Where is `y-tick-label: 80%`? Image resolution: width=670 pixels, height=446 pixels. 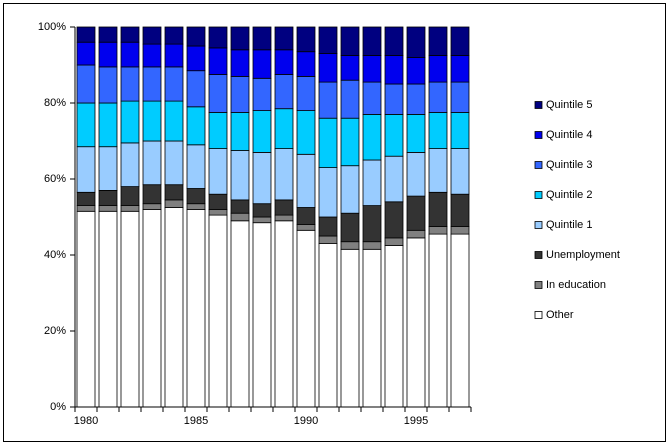 y-tick-label: 80% is located at coordinates (55, 103).